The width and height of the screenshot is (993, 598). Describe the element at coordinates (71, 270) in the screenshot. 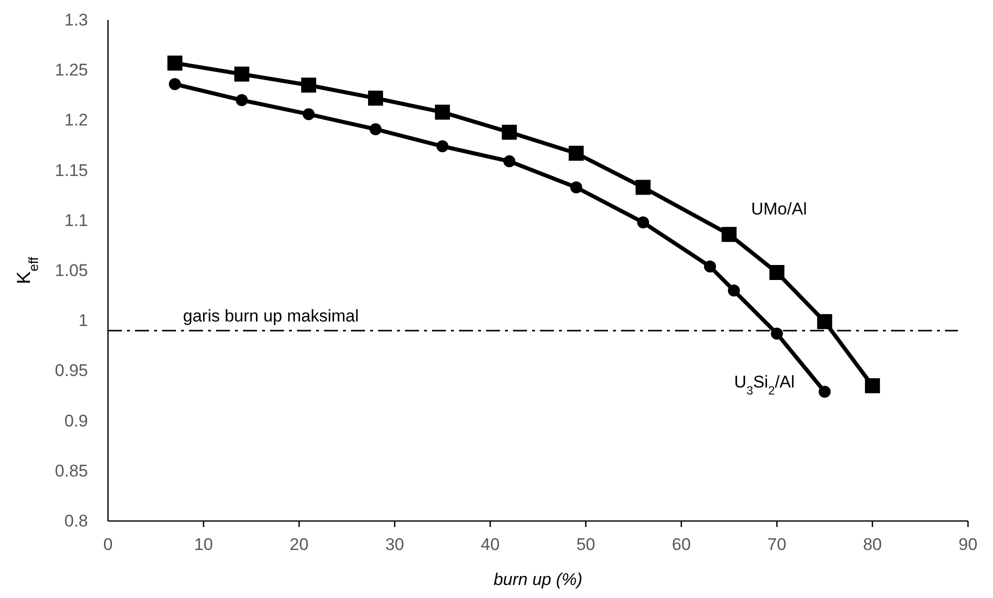

I see `y-tick-label: 1.05` at that location.